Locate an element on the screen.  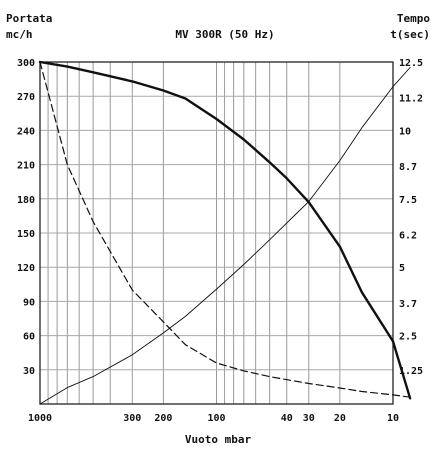
right-y-tick-label: 8.7 is located at coordinates (408, 167).